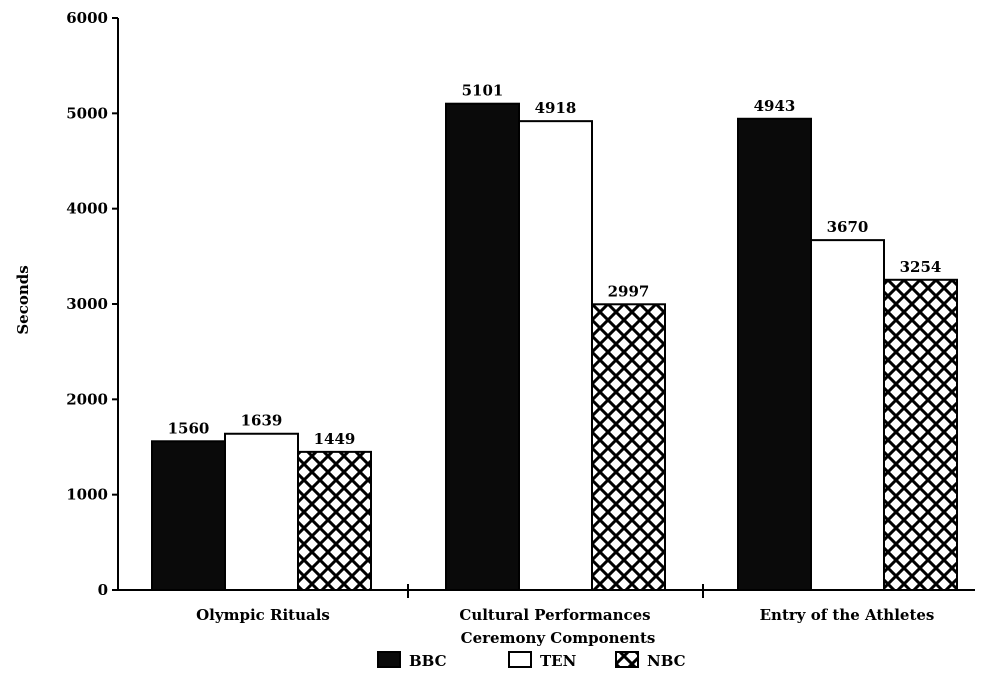 Image resolution: width=982 pixels, height=678 pixels. I want to click on category-label: Entry of the Athletes, so click(847, 615).